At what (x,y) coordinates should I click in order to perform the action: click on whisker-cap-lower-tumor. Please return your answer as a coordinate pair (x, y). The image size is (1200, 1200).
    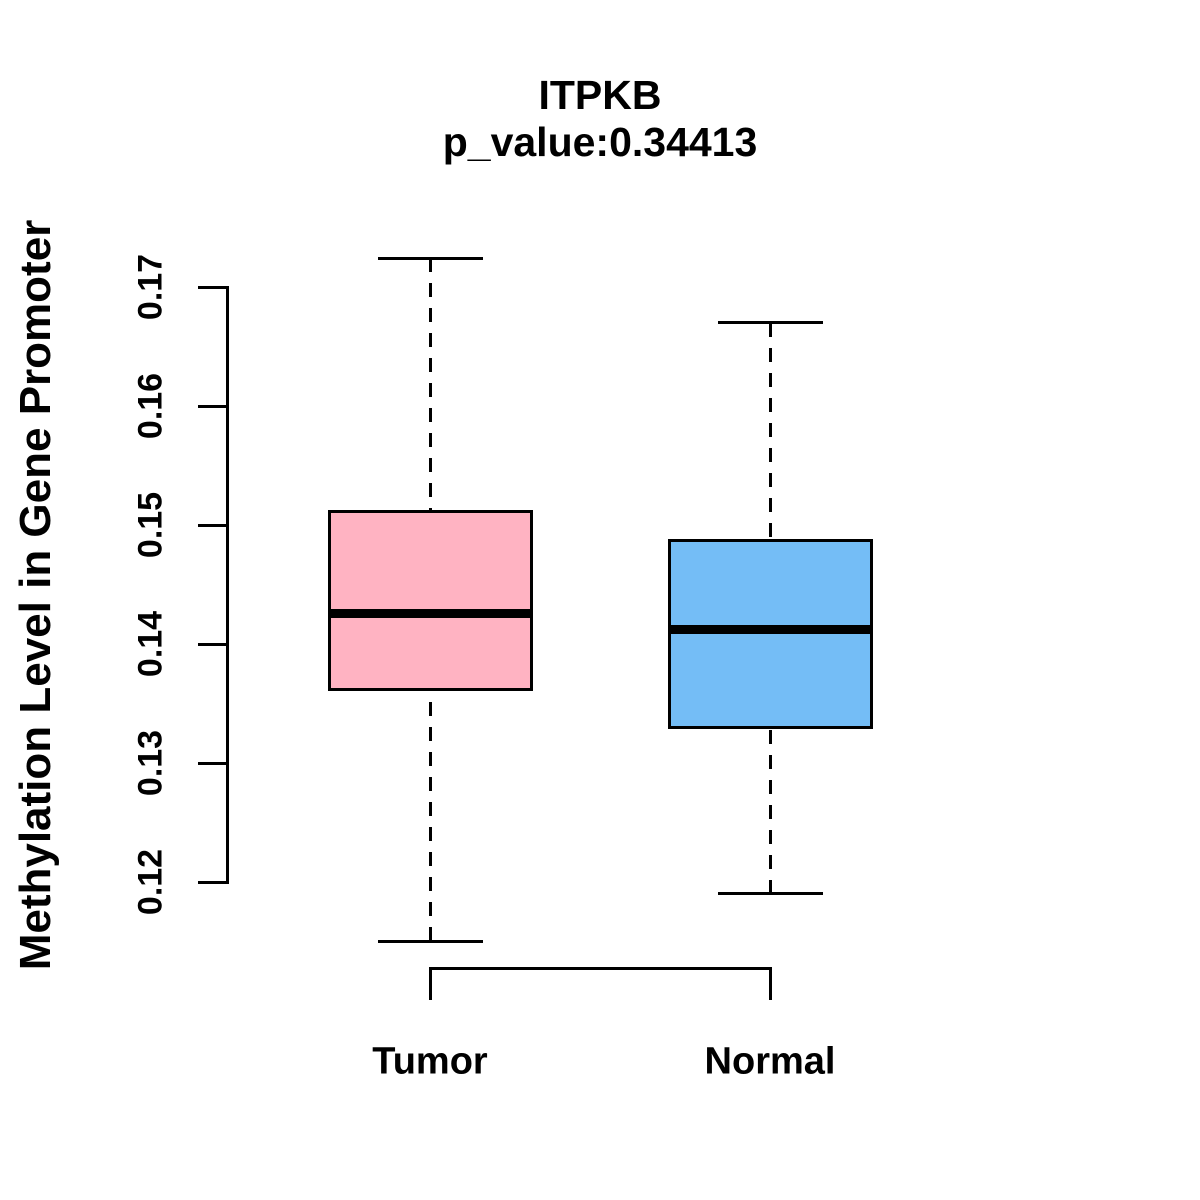
    Looking at the image, I should click on (430, 941).